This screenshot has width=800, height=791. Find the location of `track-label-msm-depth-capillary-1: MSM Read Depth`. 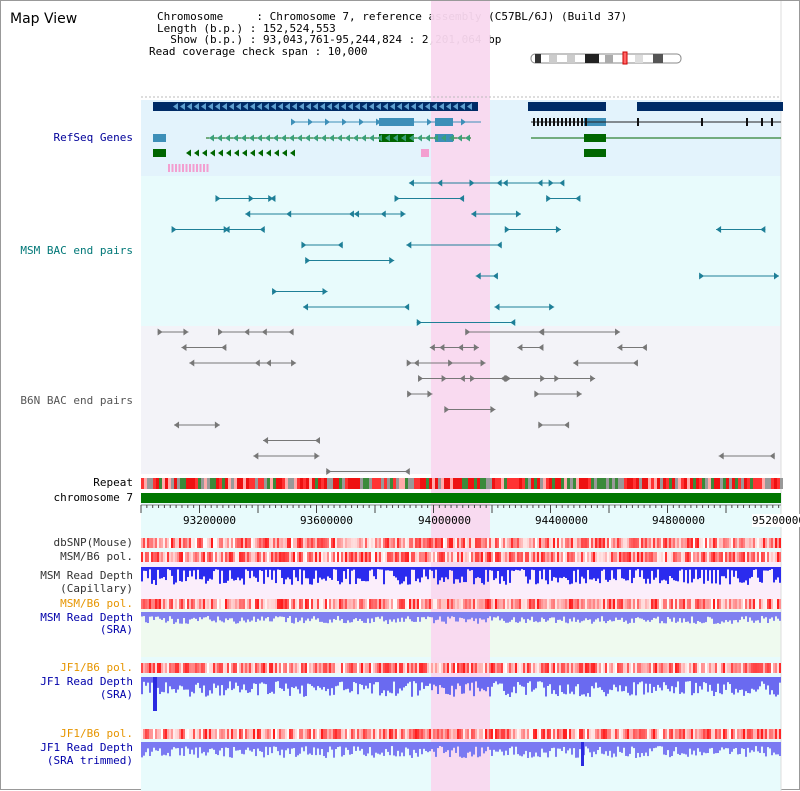

track-label-msm-depth-capillary-1: MSM Read Depth is located at coordinates (86, 575).